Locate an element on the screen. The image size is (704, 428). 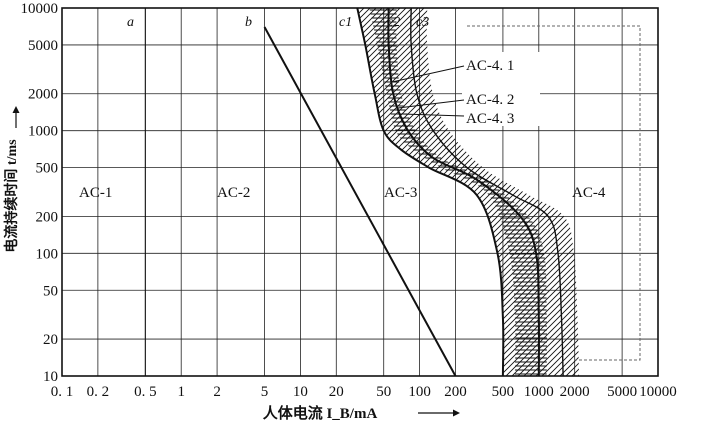
x-tick-label: 2 is located at coordinates (217, 392).